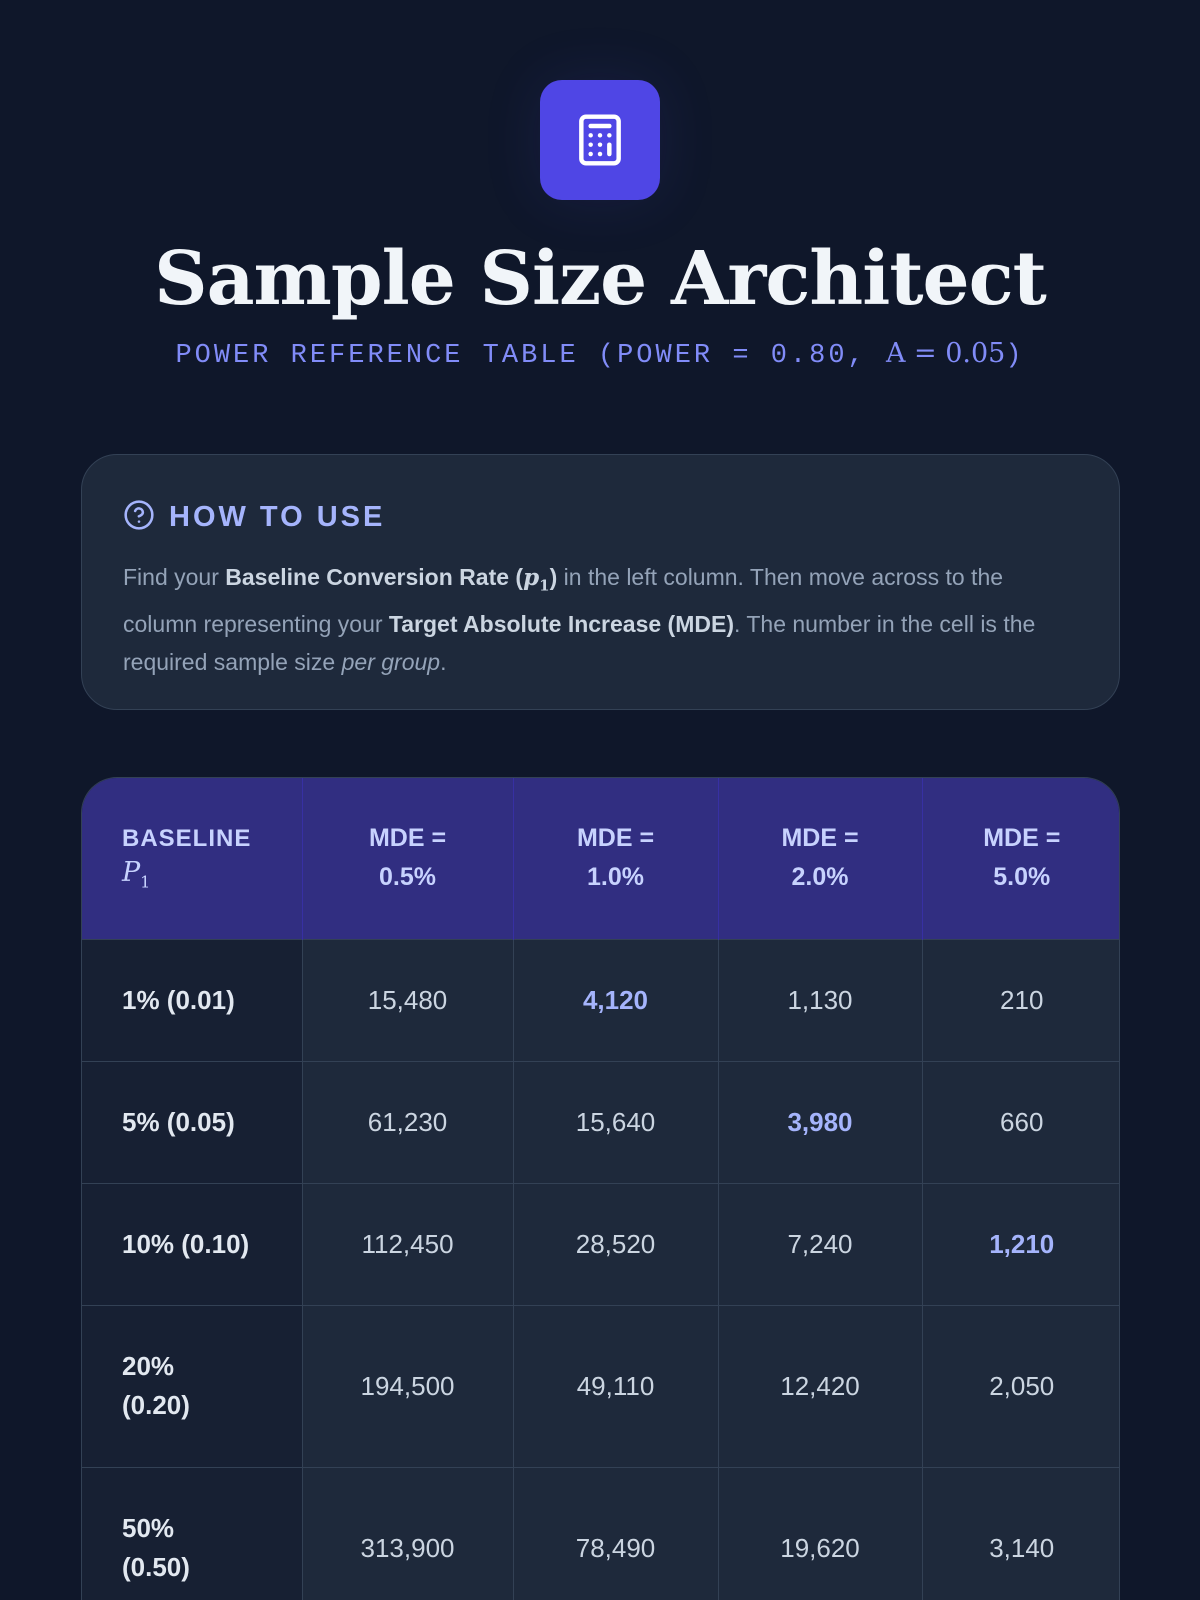 The height and width of the screenshot is (1600, 1200). What do you see at coordinates (616, 1385) in the screenshot?
I see `sample-size-cell: 49,110` at bounding box center [616, 1385].